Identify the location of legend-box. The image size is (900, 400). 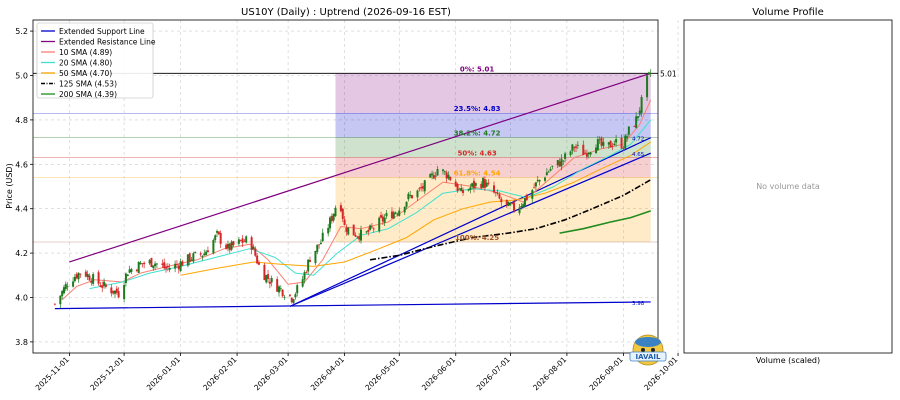
(95, 60).